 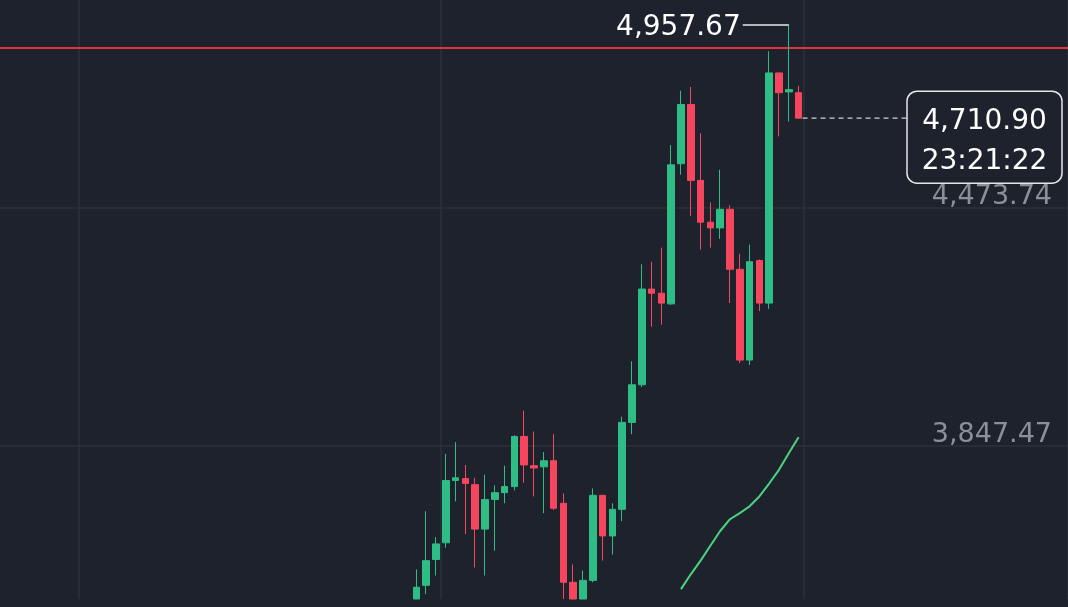 I want to click on annotation: 4,957.67, so click(x=678, y=25).